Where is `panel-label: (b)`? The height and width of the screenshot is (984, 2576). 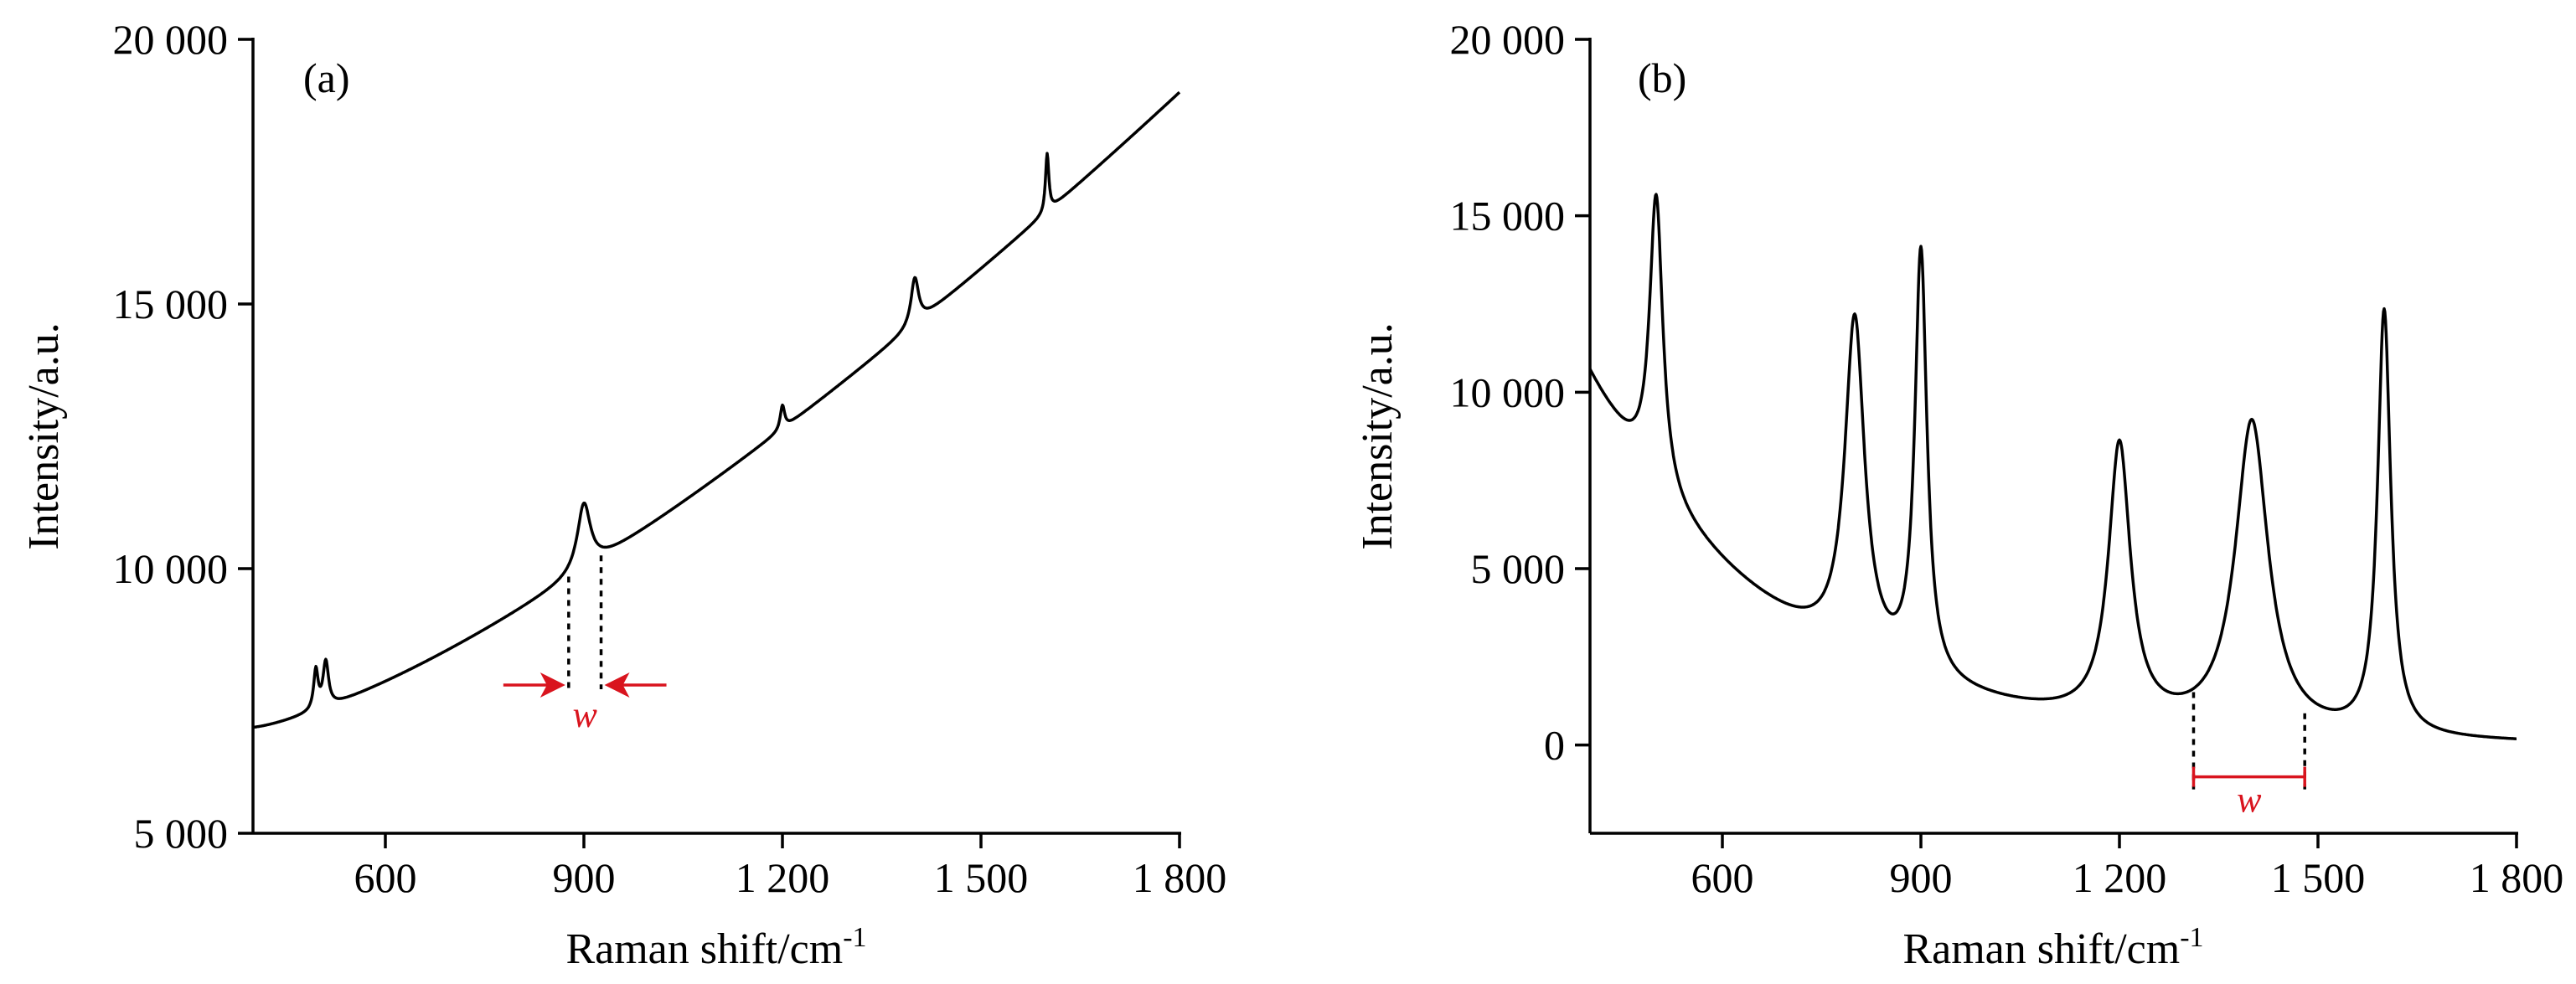
panel-label: (b) is located at coordinates (1662, 78).